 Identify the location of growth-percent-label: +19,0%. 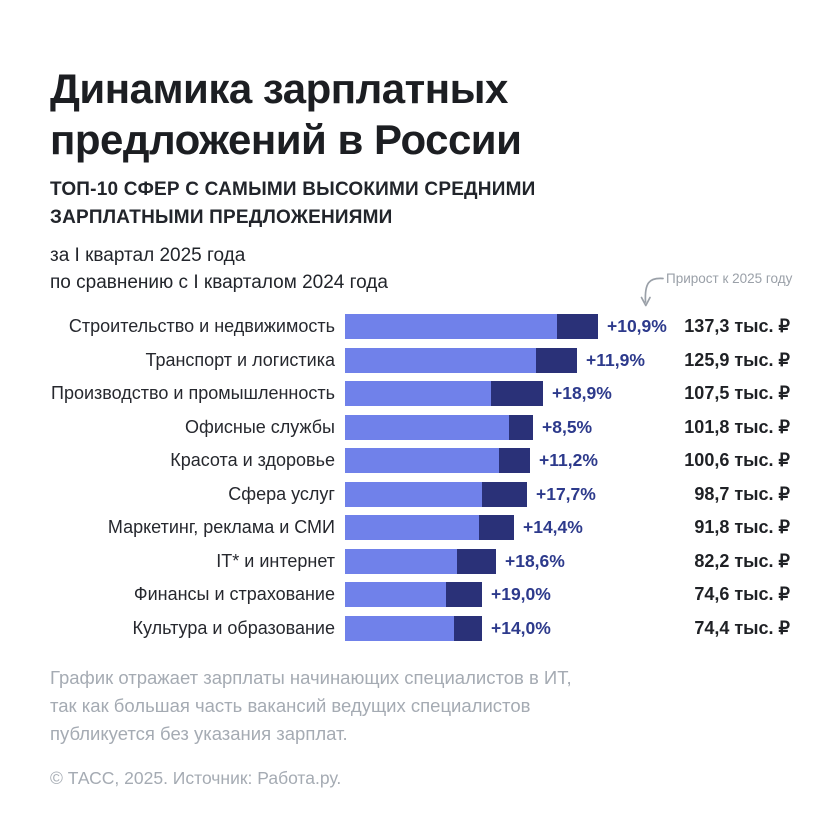
(521, 594).